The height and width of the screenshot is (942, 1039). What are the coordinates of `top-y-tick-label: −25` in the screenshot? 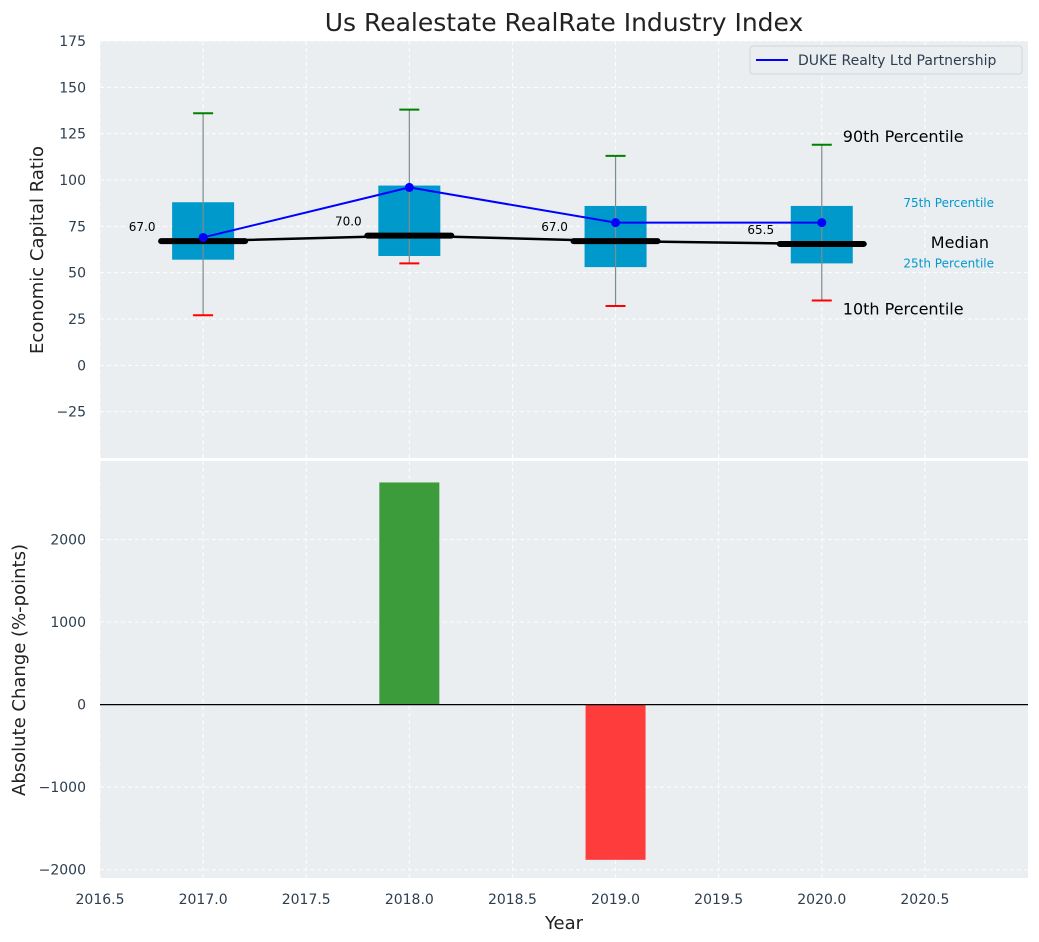 It's located at (71, 413).